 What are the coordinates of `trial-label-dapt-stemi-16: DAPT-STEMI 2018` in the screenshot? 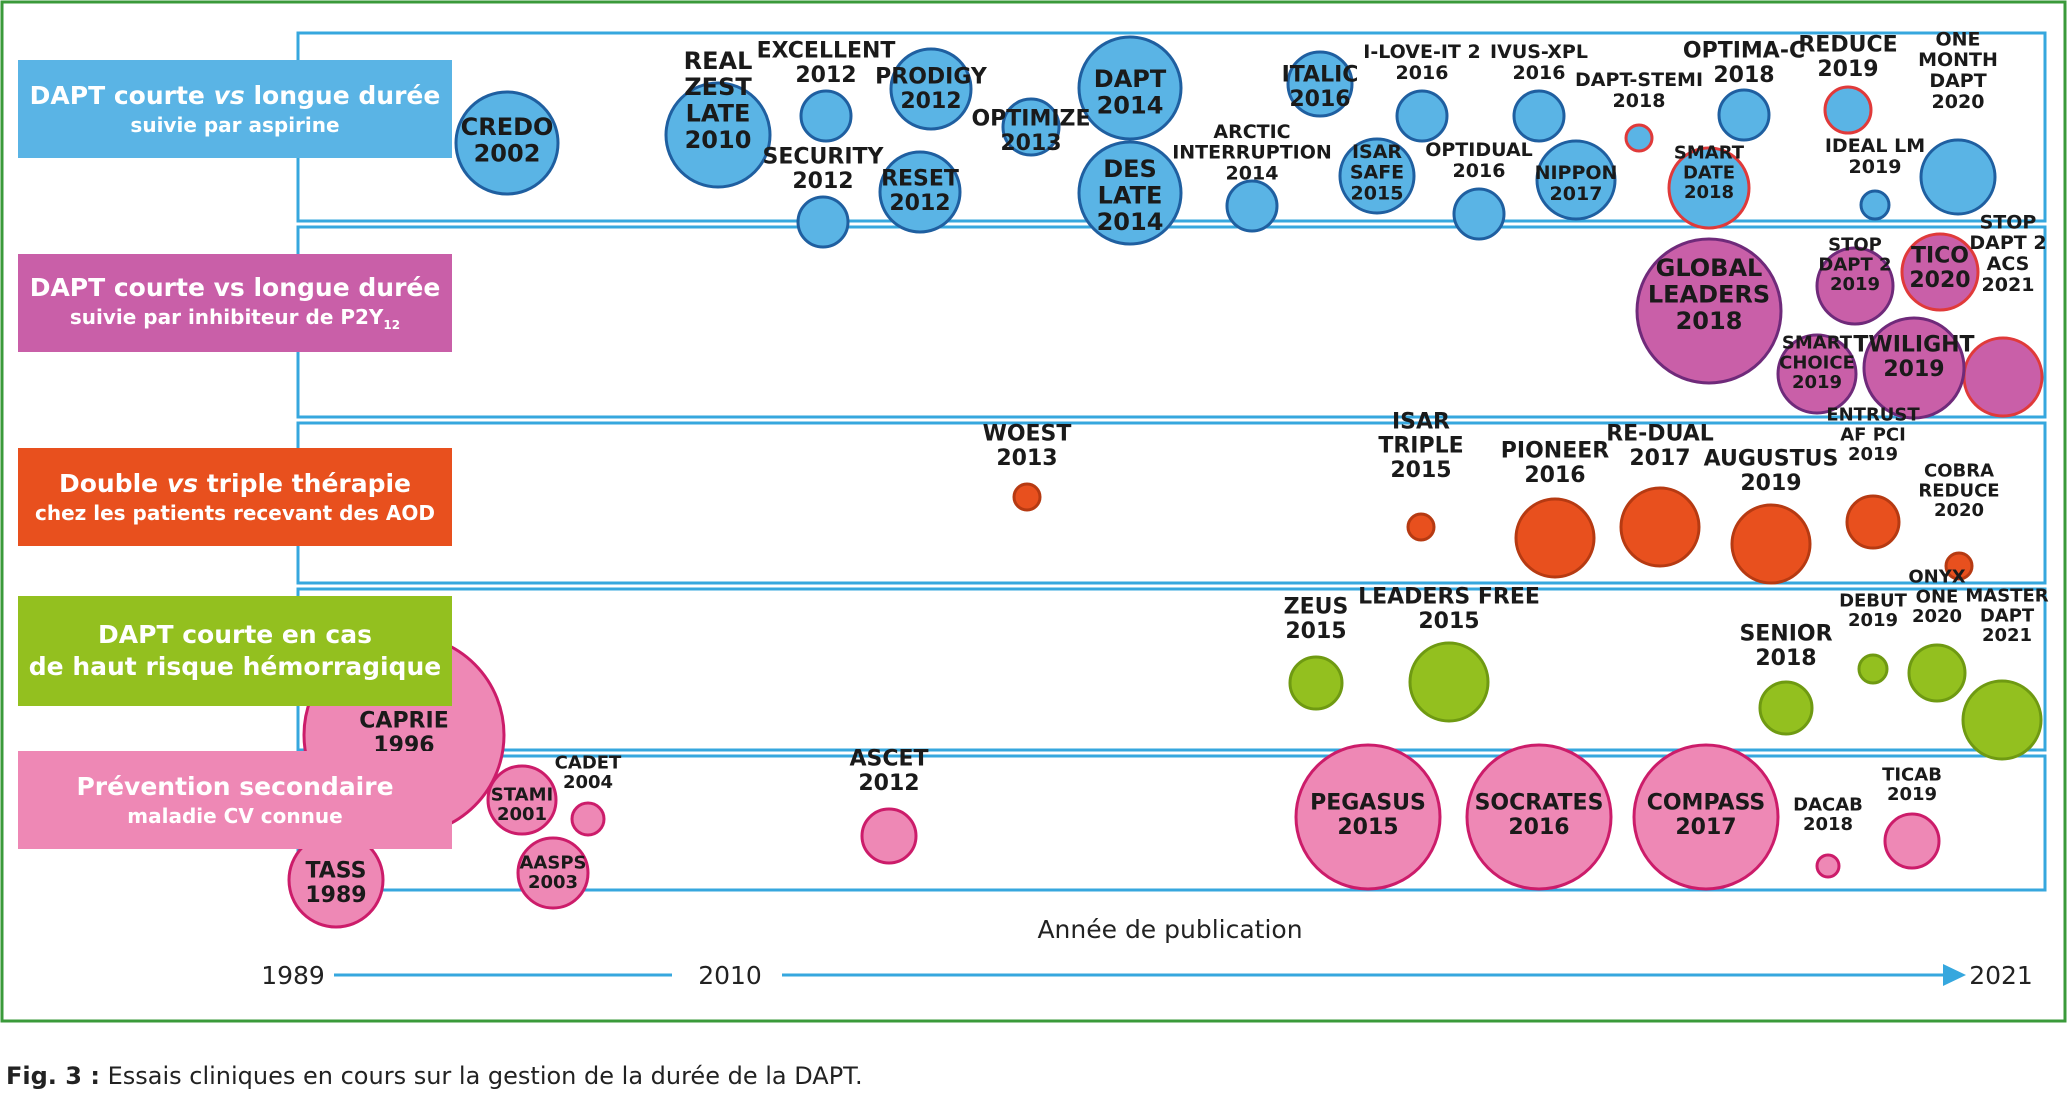 It's located at (1639, 90).